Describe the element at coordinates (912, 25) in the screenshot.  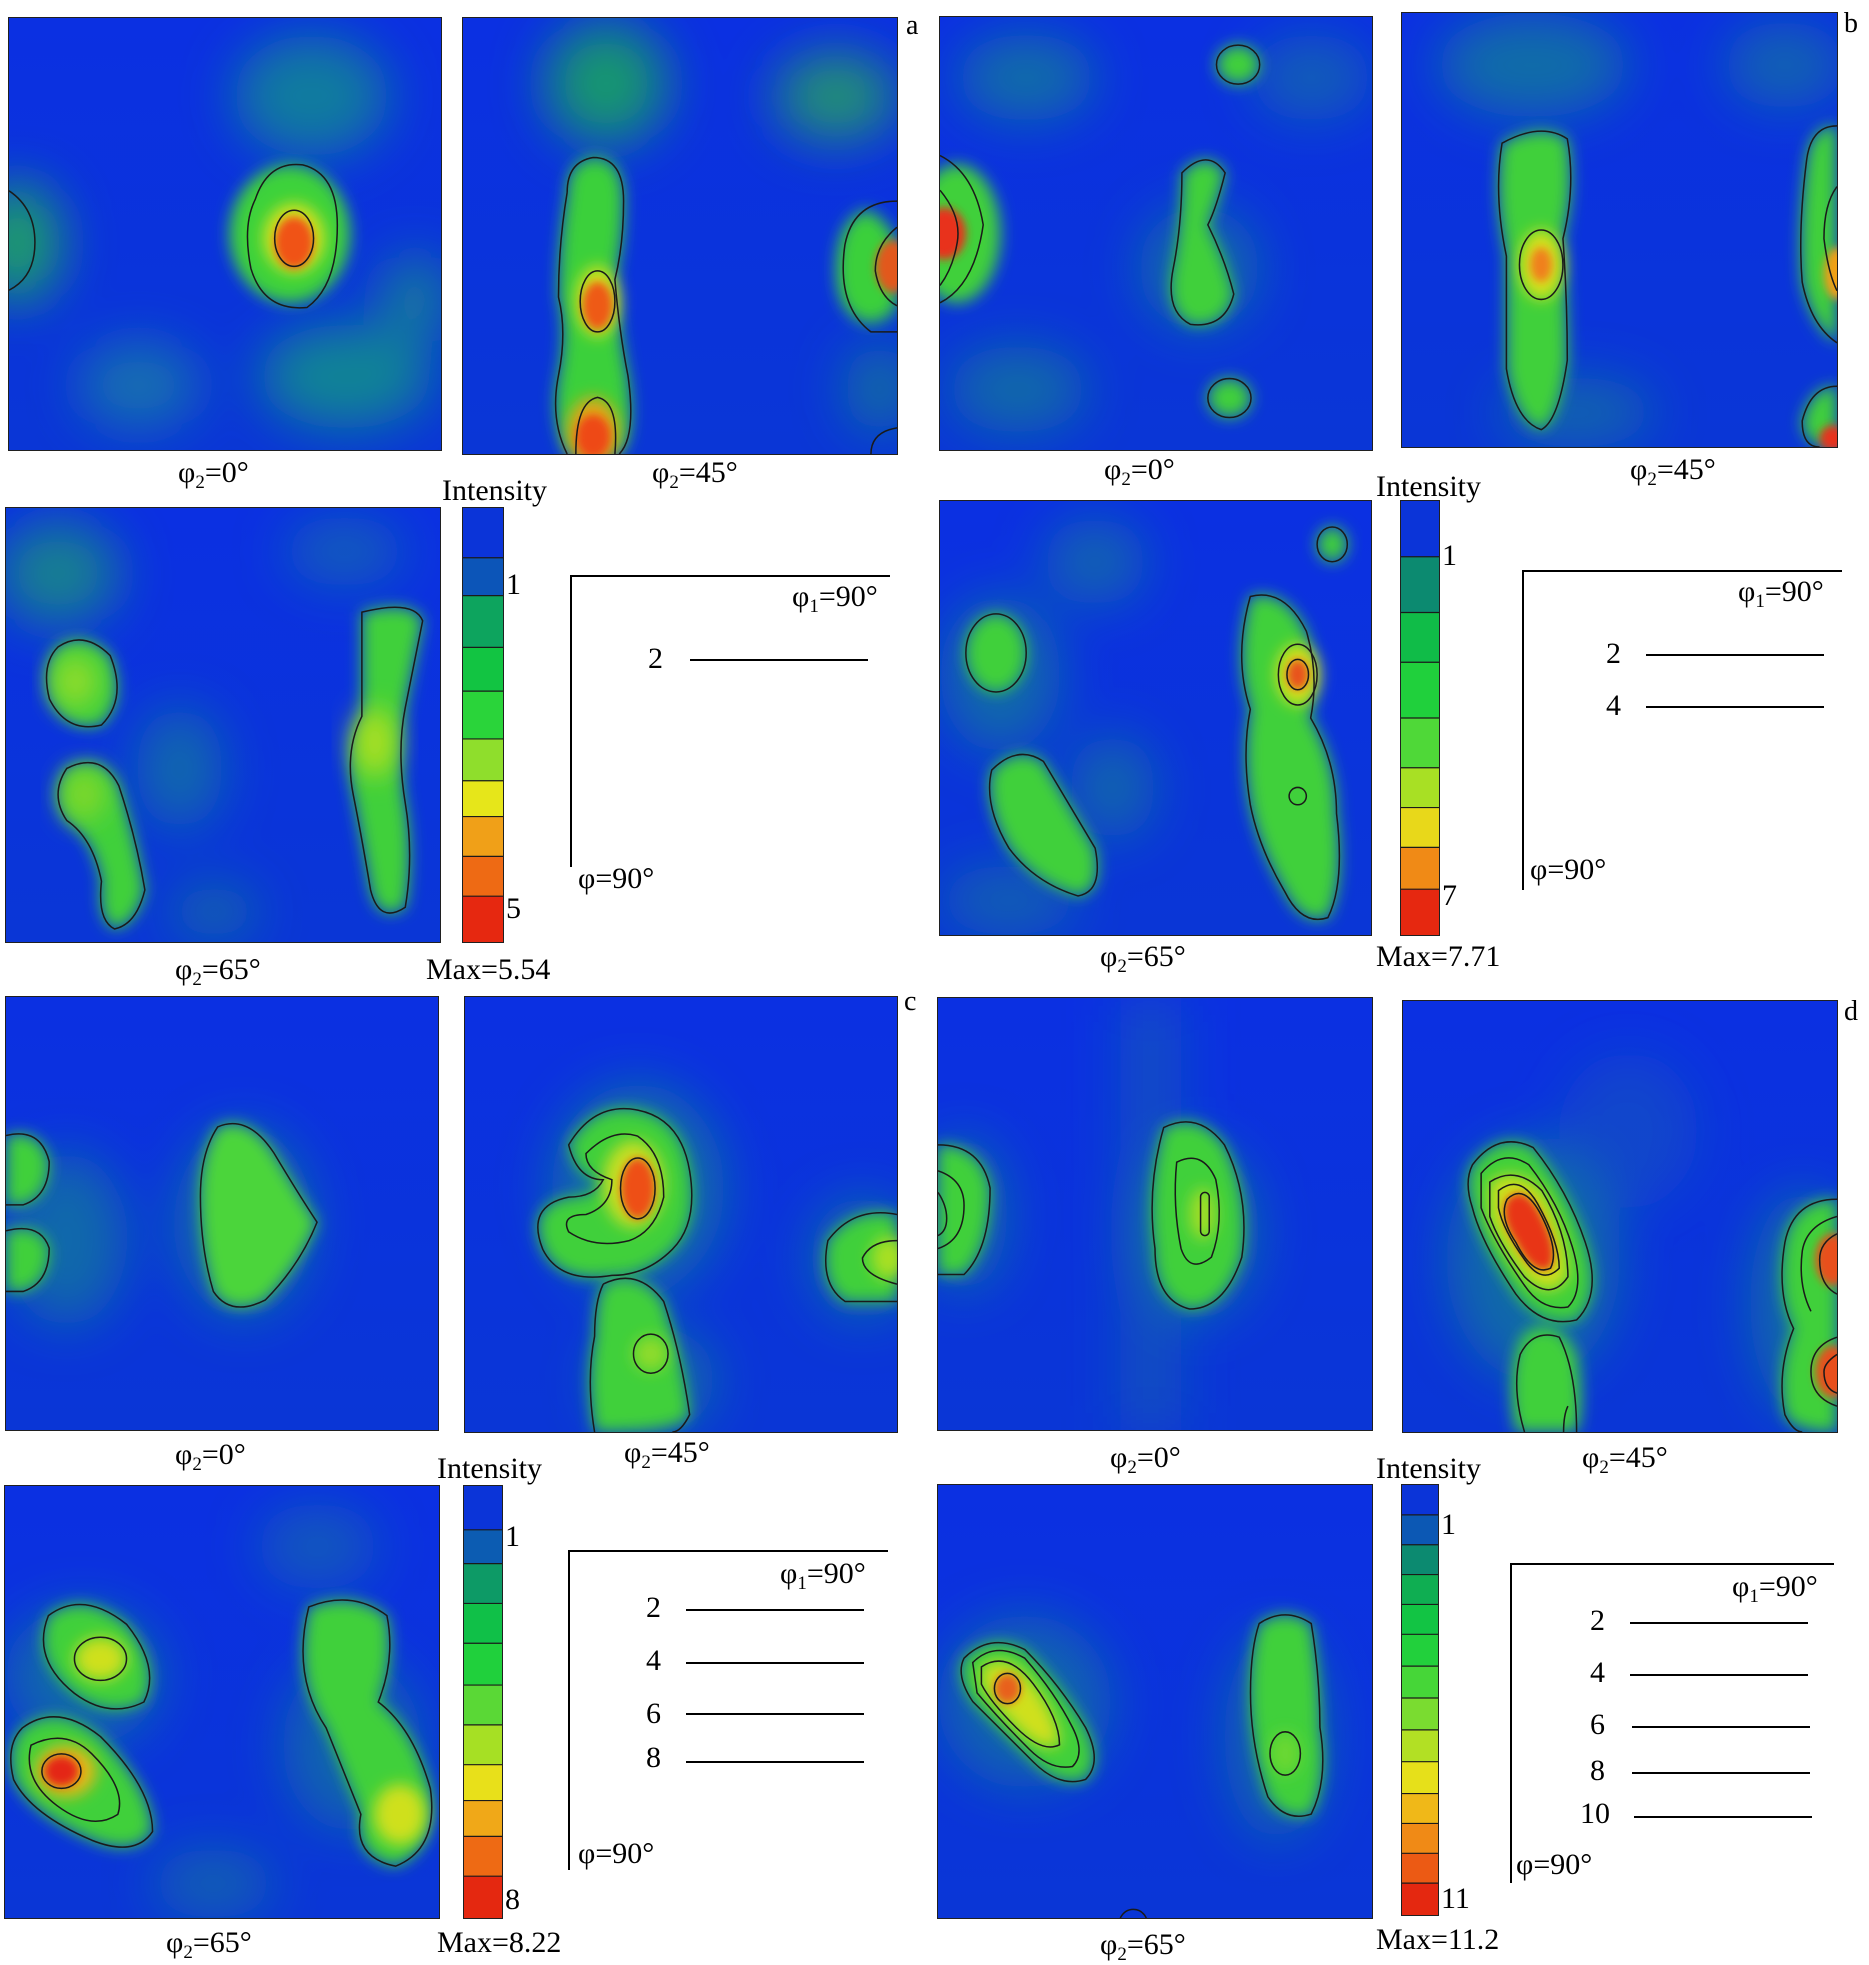
I see `panel-letter: a` at that location.